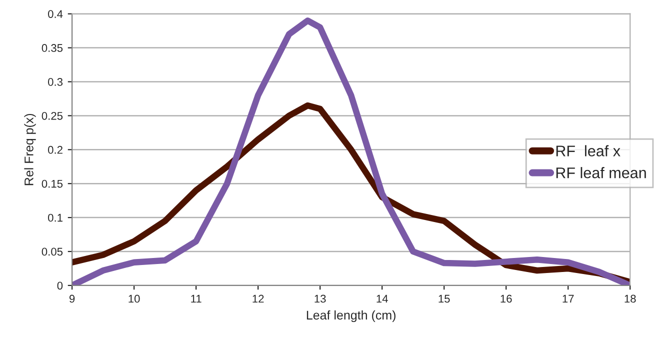  I want to click on x-tick-label: 11, so click(196, 298).